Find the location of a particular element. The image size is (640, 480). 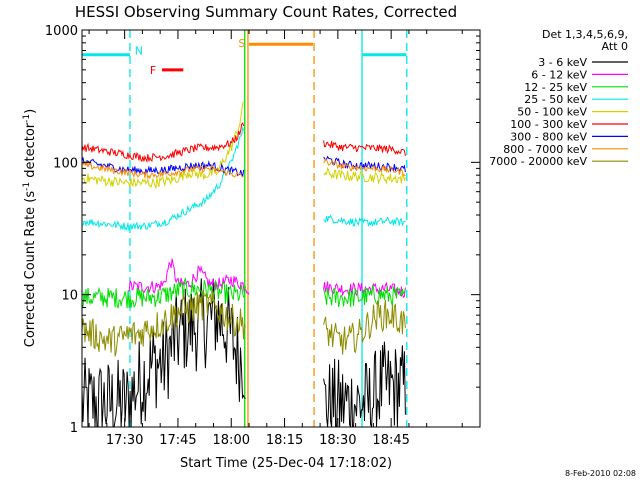

footer-date: 8-Feb-2010 02:08 is located at coordinates (600, 473).